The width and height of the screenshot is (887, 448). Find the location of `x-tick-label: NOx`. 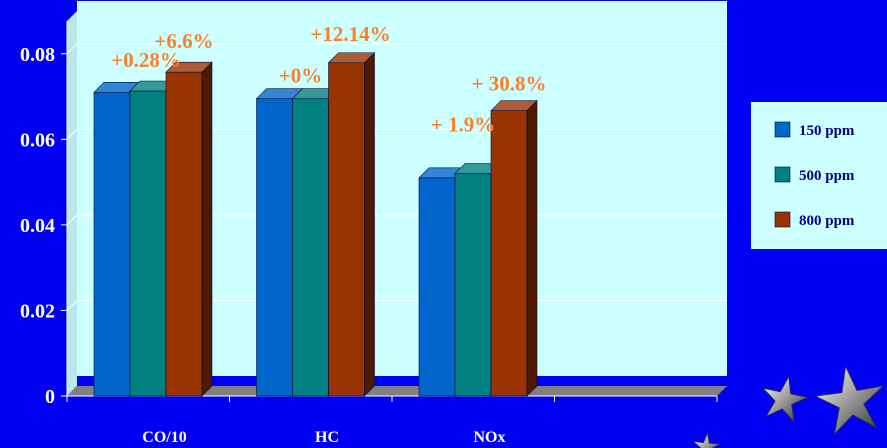

x-tick-label: NOx is located at coordinates (490, 437).